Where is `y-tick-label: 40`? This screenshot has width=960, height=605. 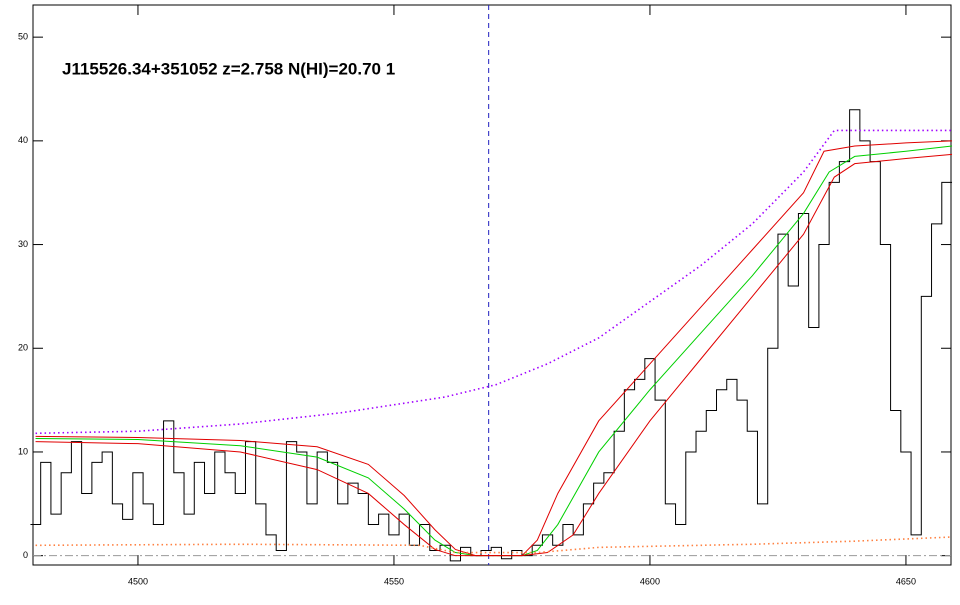
y-tick-label: 40 is located at coordinates (23, 140).